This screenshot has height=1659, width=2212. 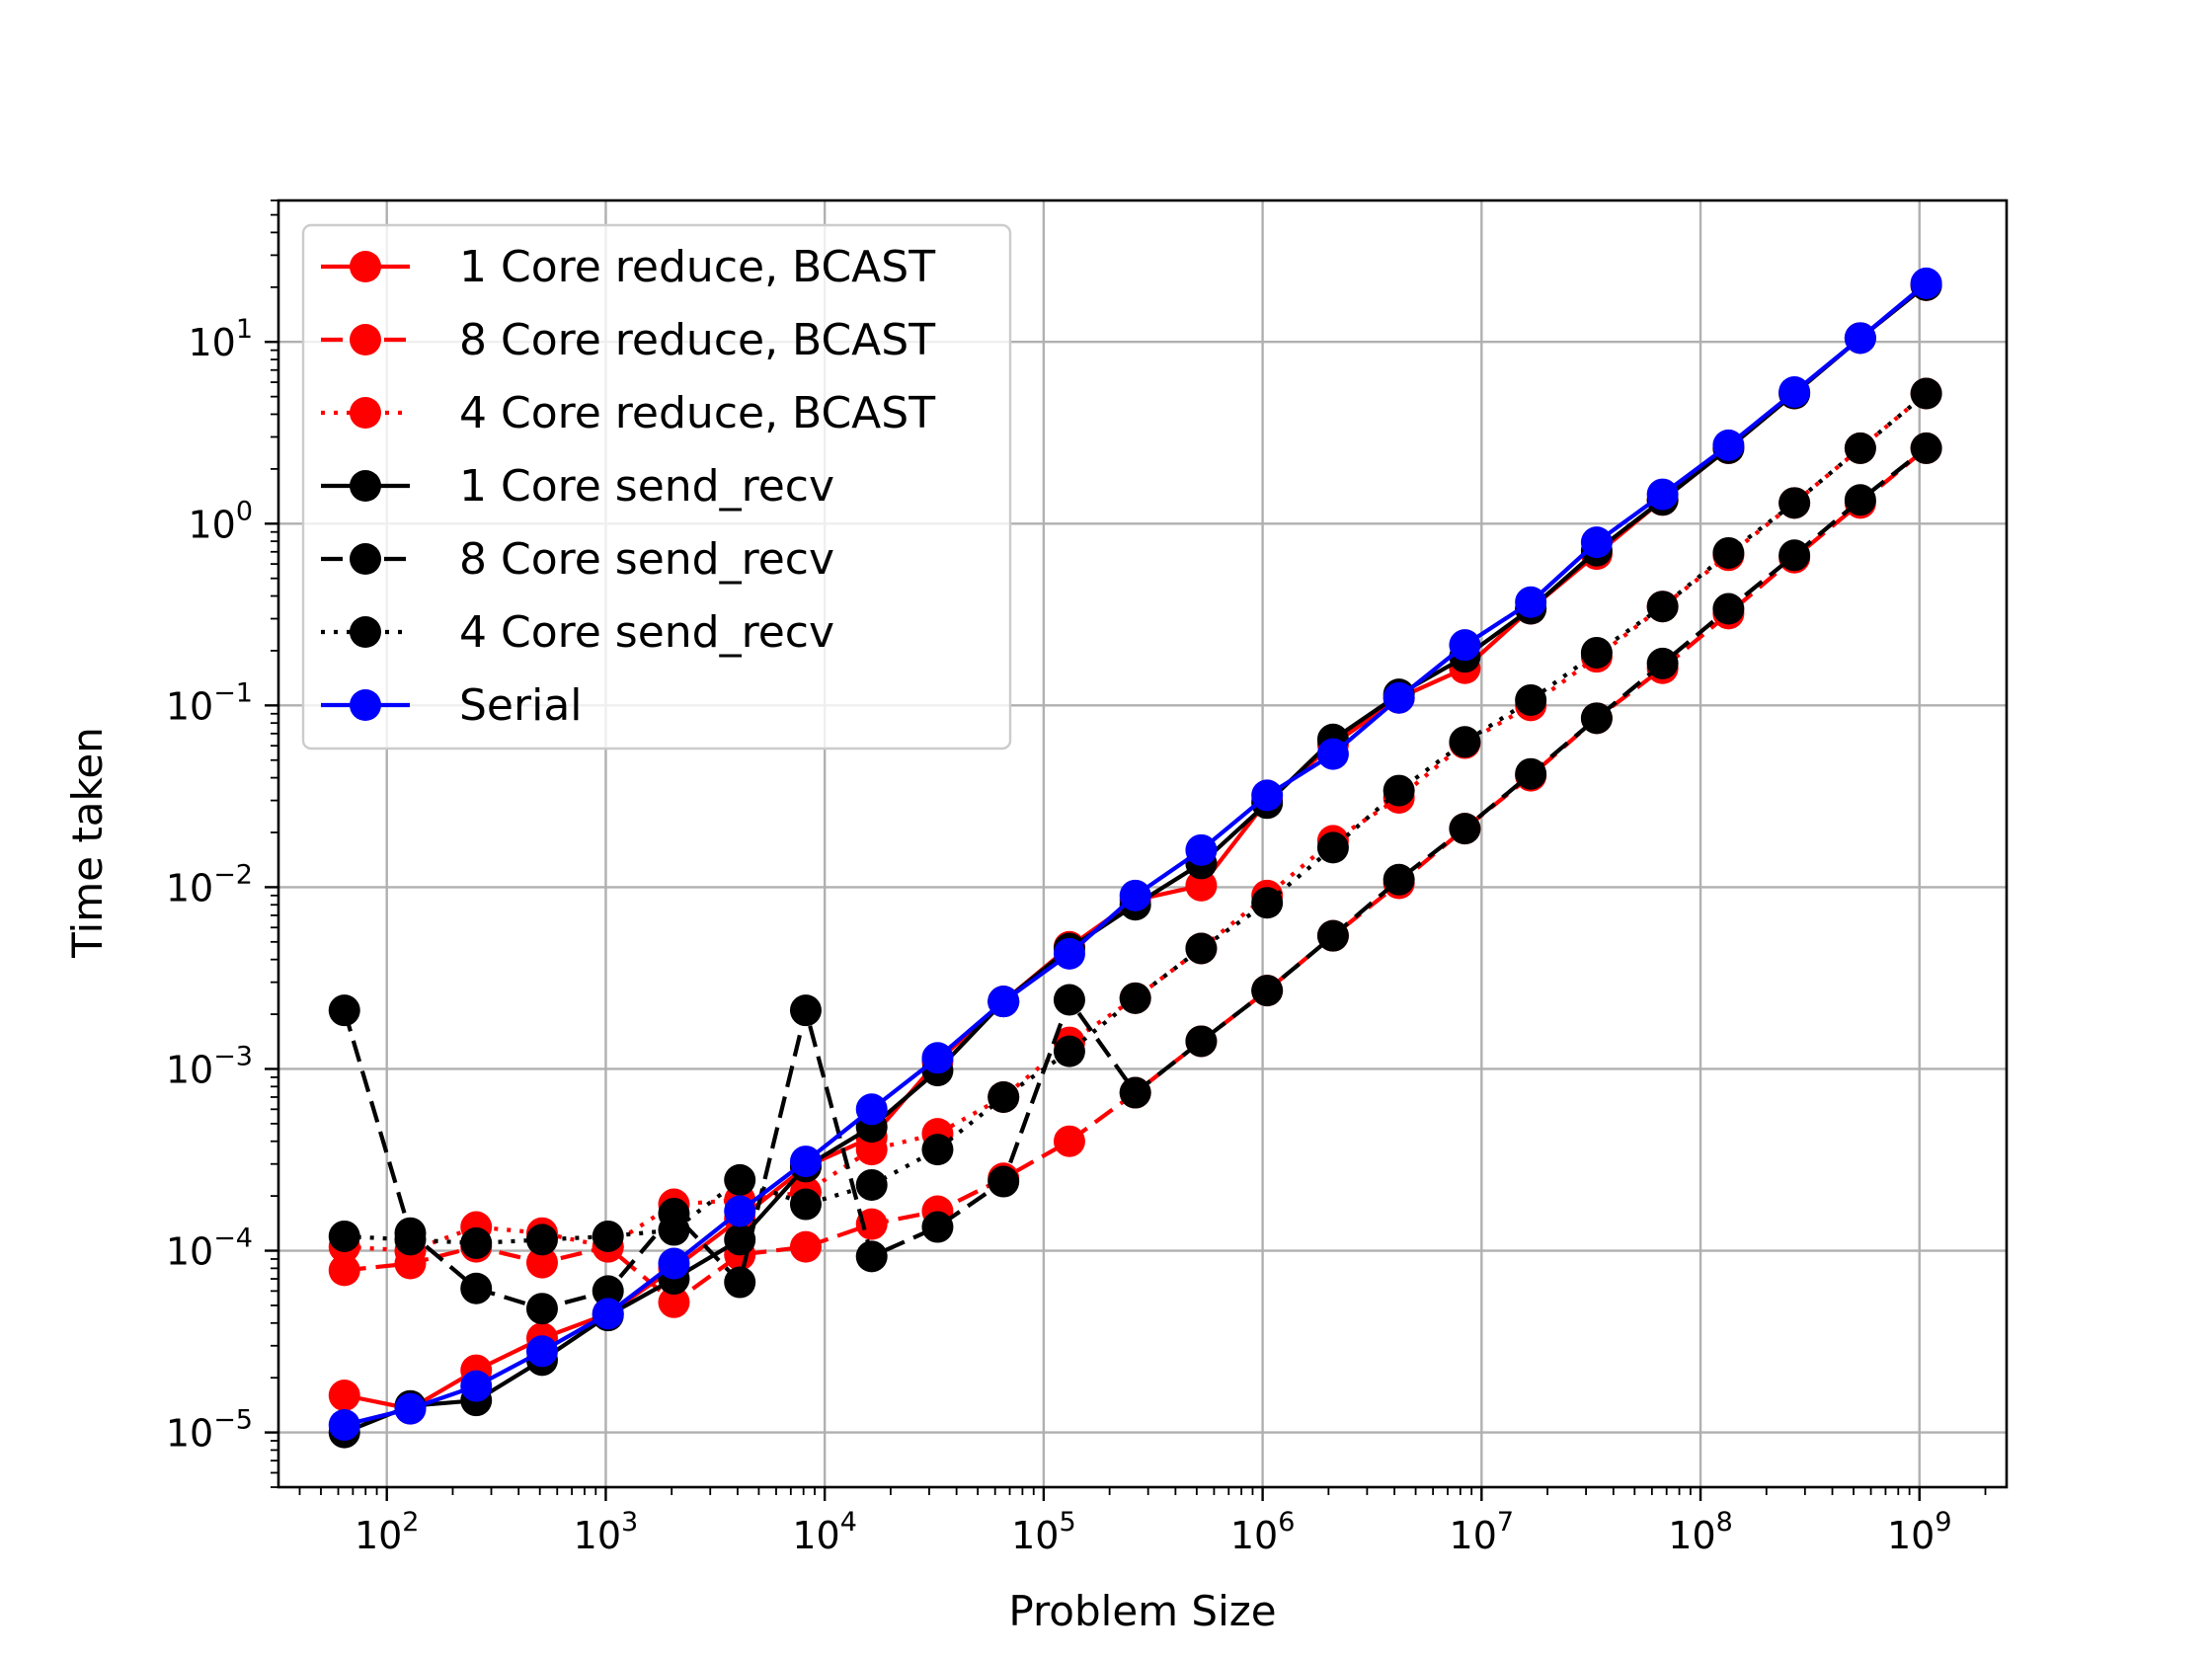 I want to click on y-tick-exp-1: −4, so click(x=233, y=1239).